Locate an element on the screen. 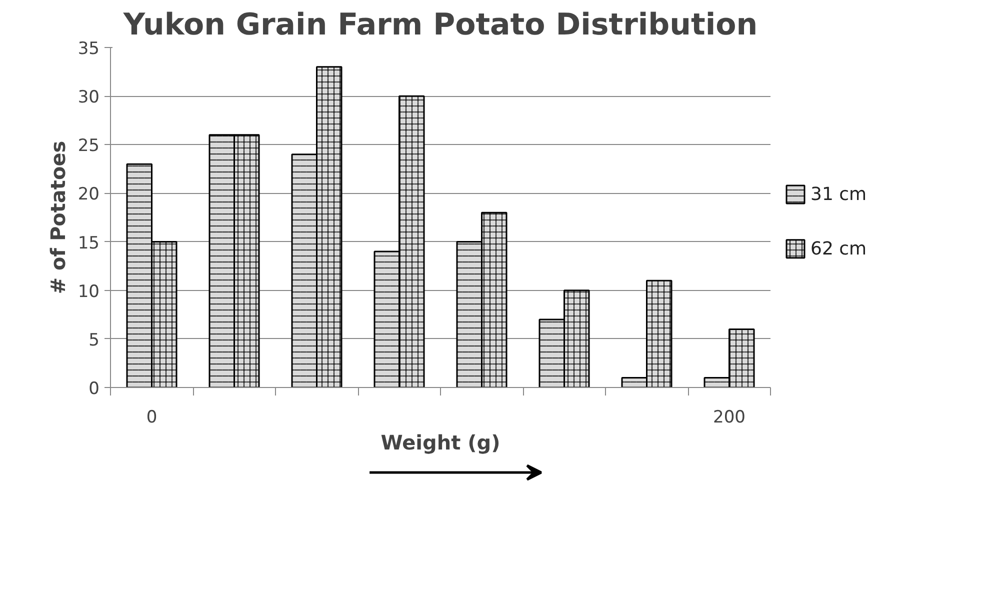 The height and width of the screenshot is (600, 992). x-tick-label: 200 is located at coordinates (729, 418).